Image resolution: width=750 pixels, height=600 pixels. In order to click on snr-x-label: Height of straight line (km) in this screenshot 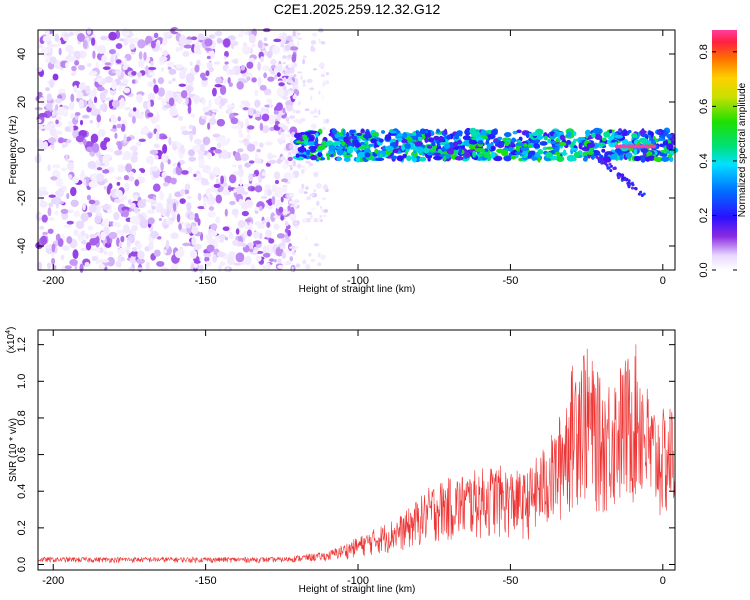, I will do `click(357, 589)`.